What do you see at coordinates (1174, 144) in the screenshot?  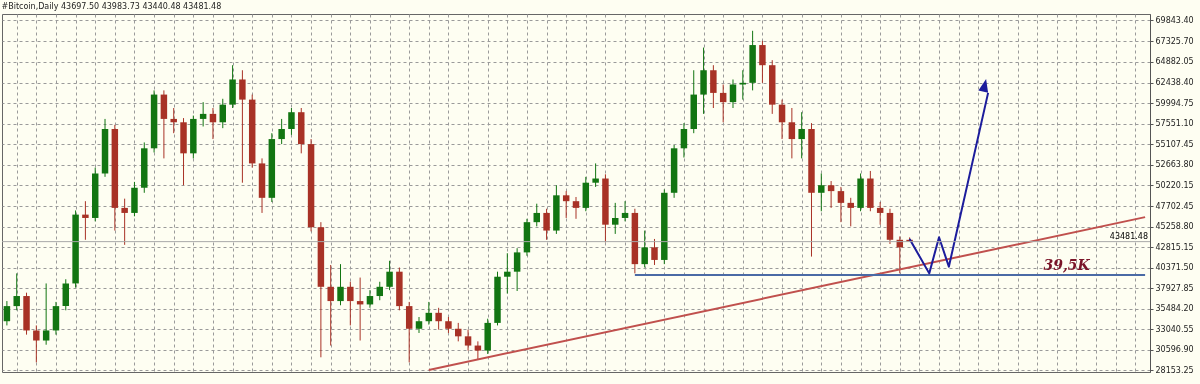 I see `y-tick-label: 55107.45` at bounding box center [1174, 144].